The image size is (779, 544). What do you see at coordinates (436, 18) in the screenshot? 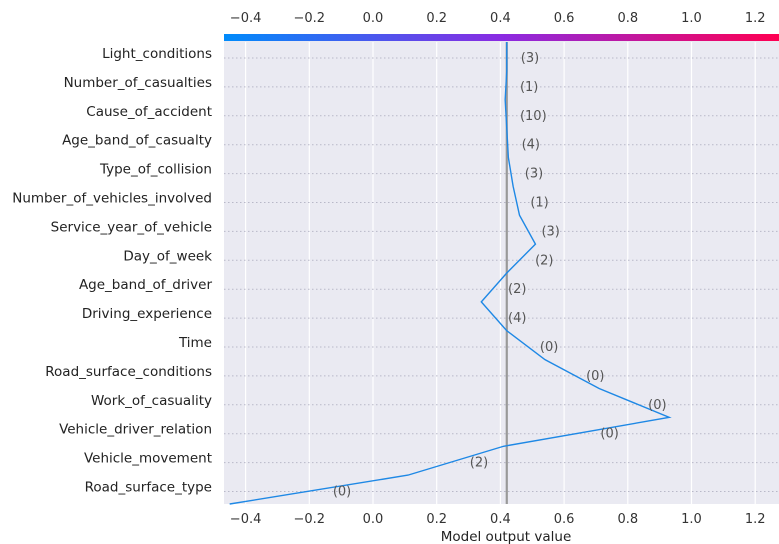
I see `top-tick-label: 0.2` at bounding box center [436, 18].